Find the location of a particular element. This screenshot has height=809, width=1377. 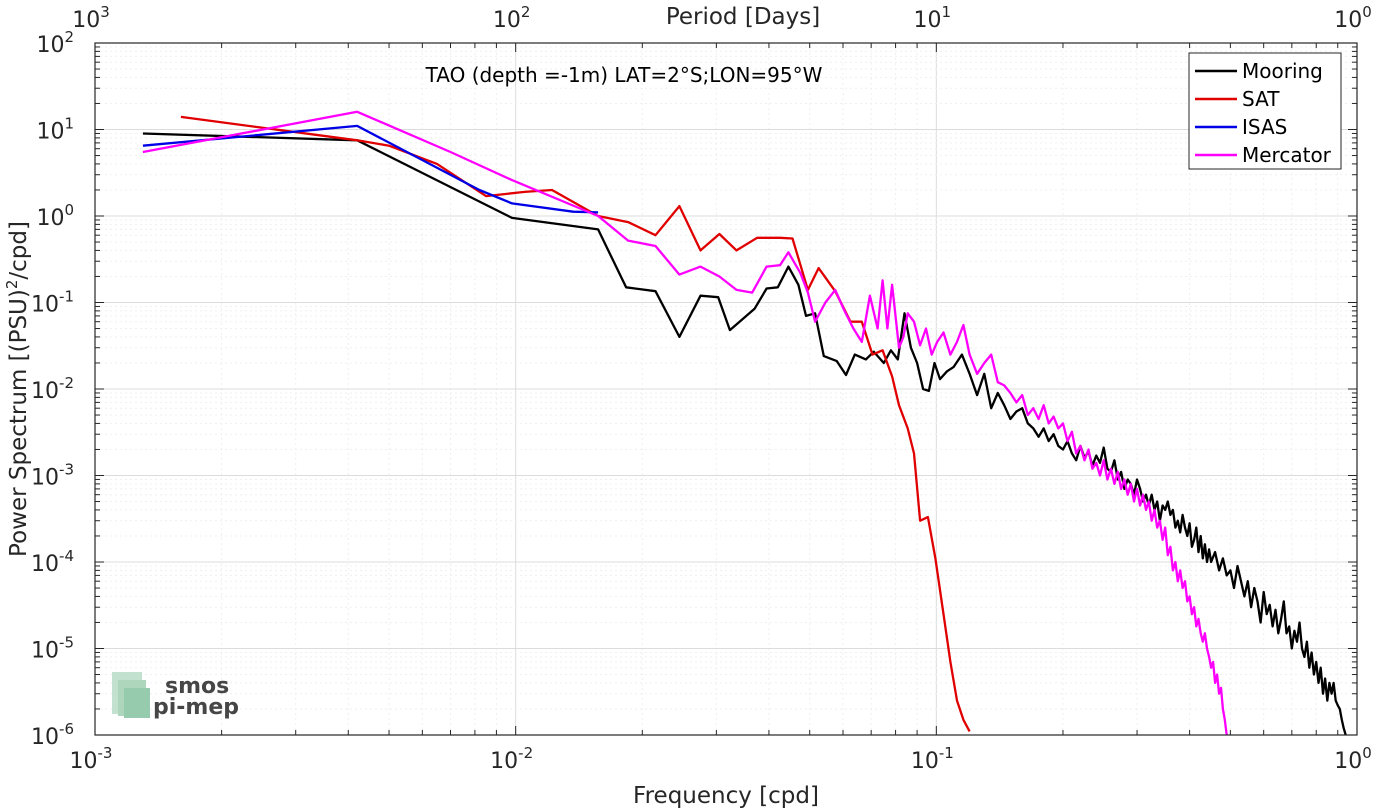

series-isas-line is located at coordinates (370, 169).